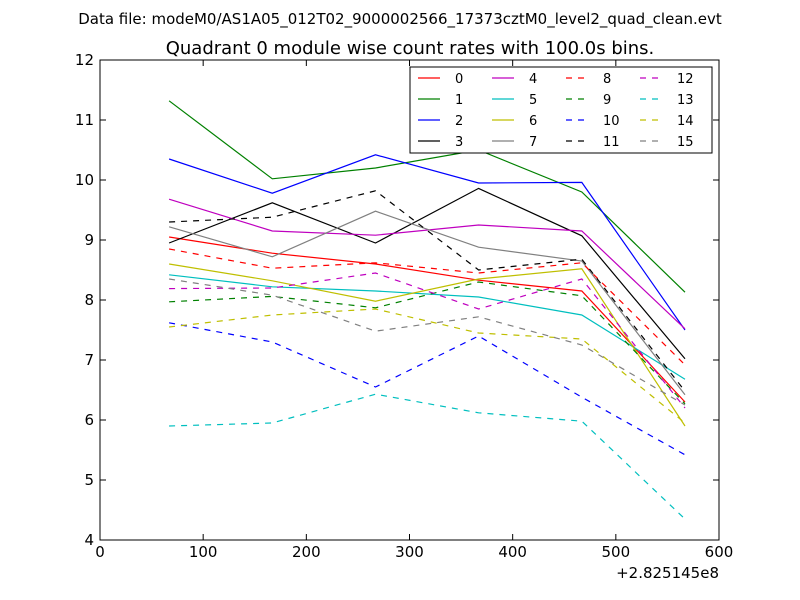  What do you see at coordinates (667, 573) in the screenshot?
I see `x-axis-offset-label: +2.825145e8` at bounding box center [667, 573].